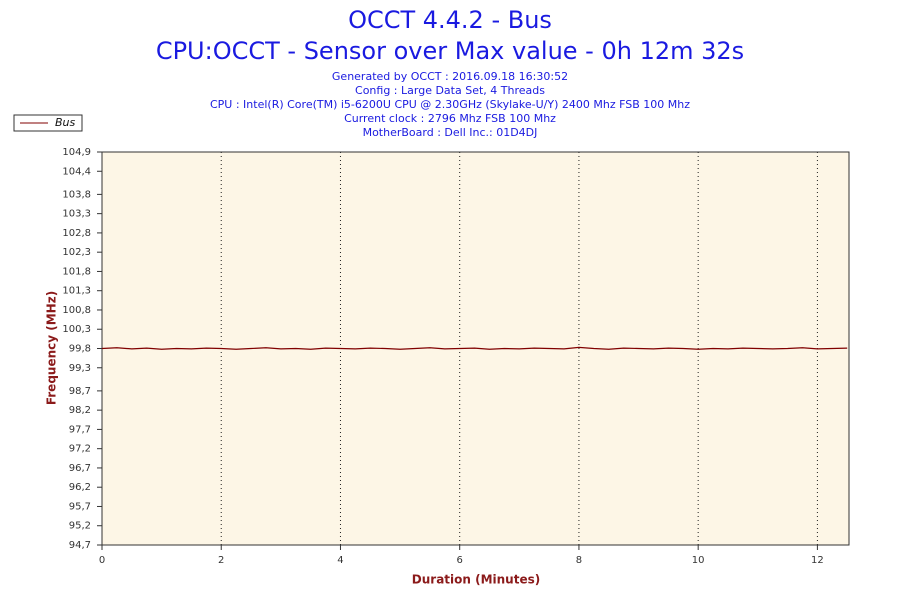  I want to click on info-line: Current clock : 2796 Mhz FSB 100 Mhz, so click(450, 118).